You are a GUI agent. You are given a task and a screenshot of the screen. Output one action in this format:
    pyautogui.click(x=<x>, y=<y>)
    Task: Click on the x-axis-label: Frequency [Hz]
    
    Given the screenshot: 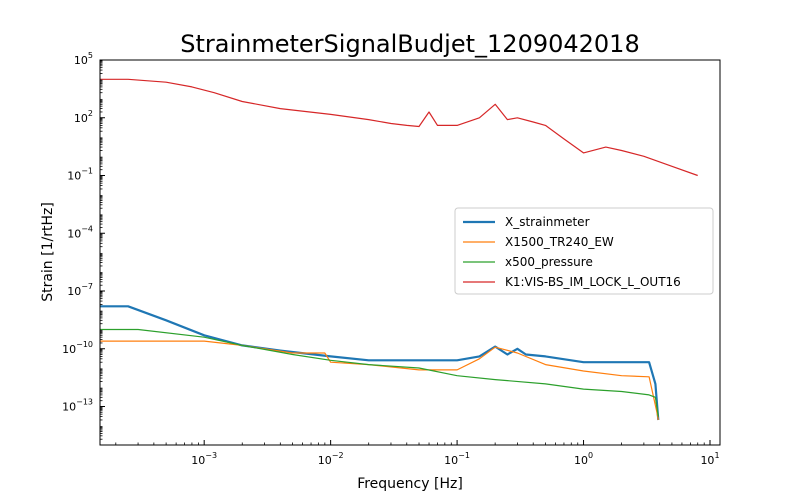 What is the action you would take?
    pyautogui.click(x=410, y=484)
    